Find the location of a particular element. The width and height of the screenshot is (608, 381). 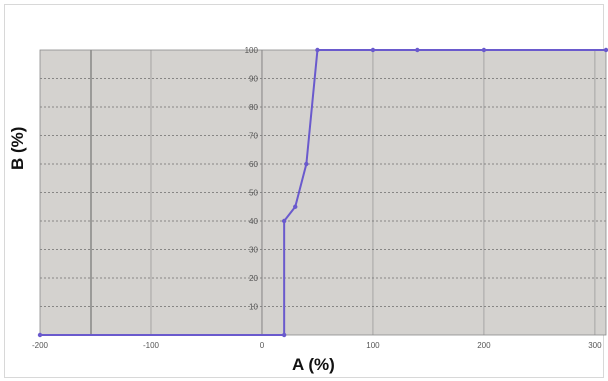

y-tick-label: 60 is located at coordinates (253, 164).